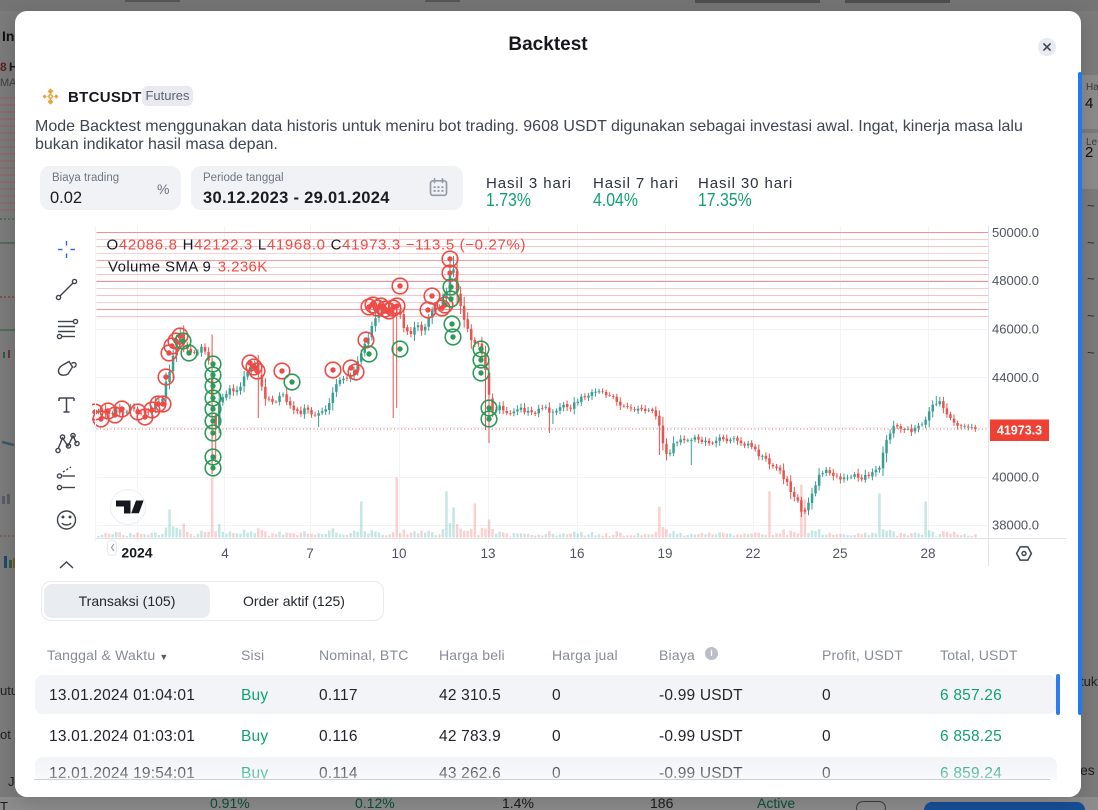 This screenshot has height=810, width=1098. I want to click on svg-text: Volume SMA 9 3.236K, so click(188, 267).